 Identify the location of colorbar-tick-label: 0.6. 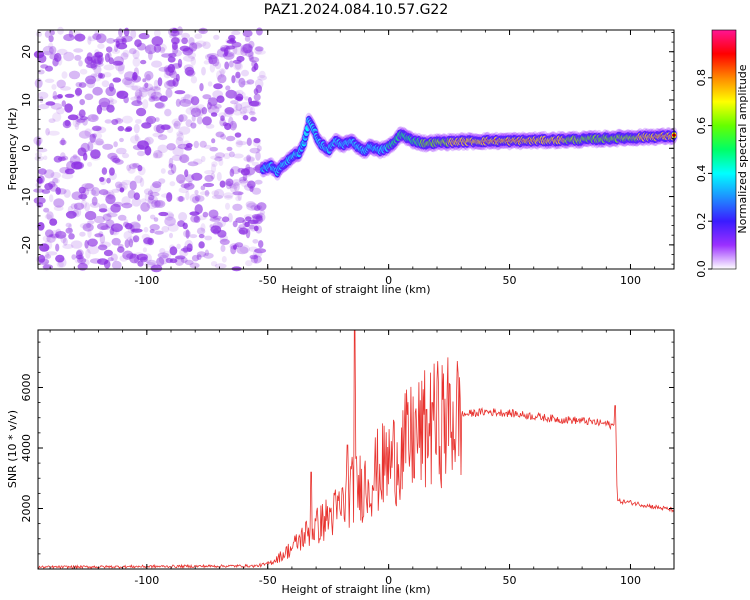
(701, 126).